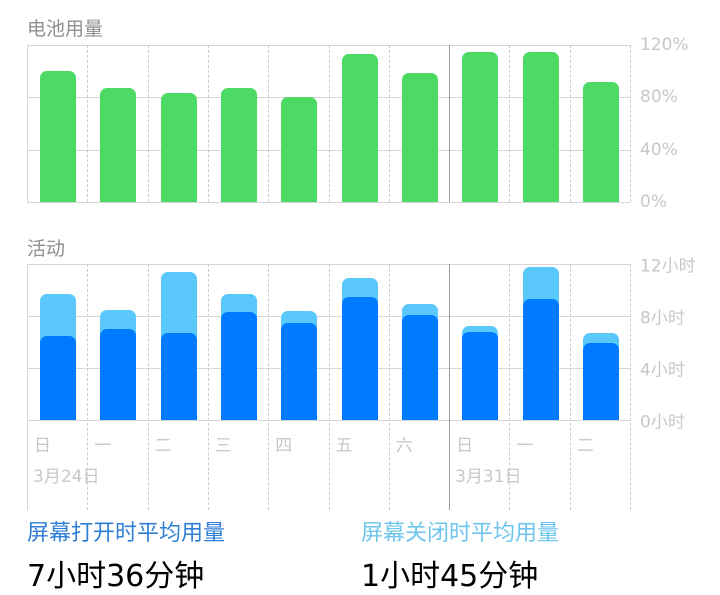 This screenshot has width=720, height=595. I want to click on battery-usage-title: 电池用量, so click(65, 29).